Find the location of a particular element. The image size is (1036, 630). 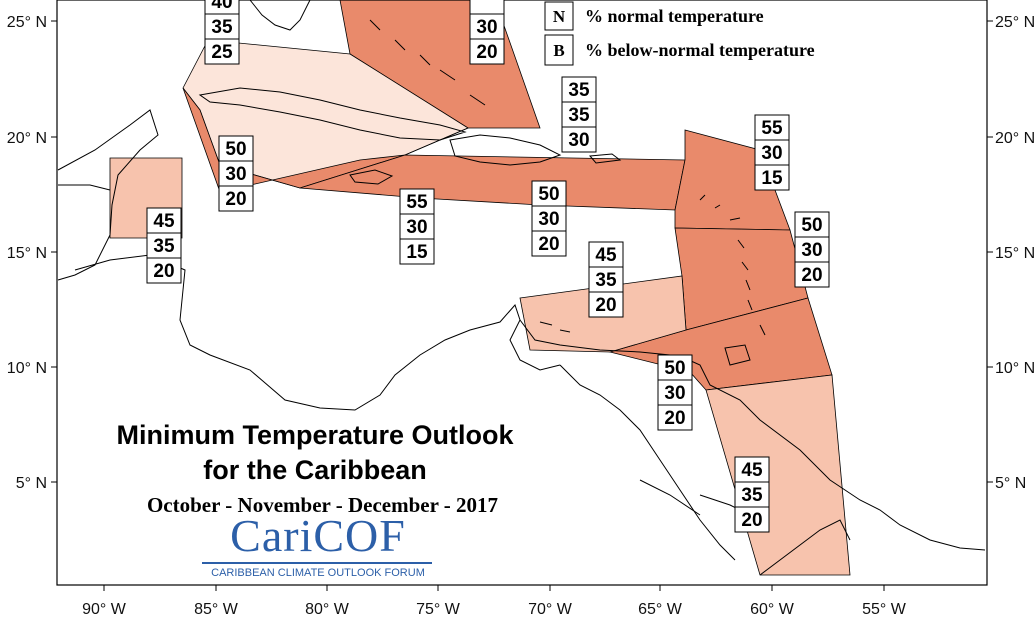

above-normal-value: 55 is located at coordinates (772, 128).